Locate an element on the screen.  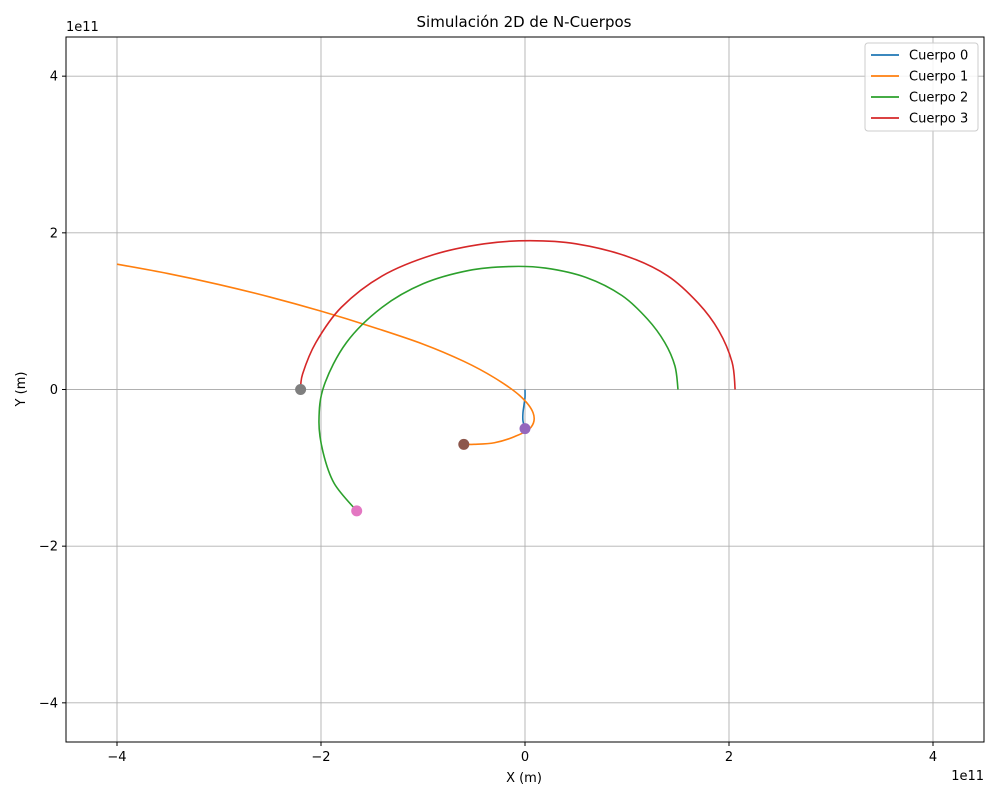
x-tick-label: 0 is located at coordinates (525, 757).